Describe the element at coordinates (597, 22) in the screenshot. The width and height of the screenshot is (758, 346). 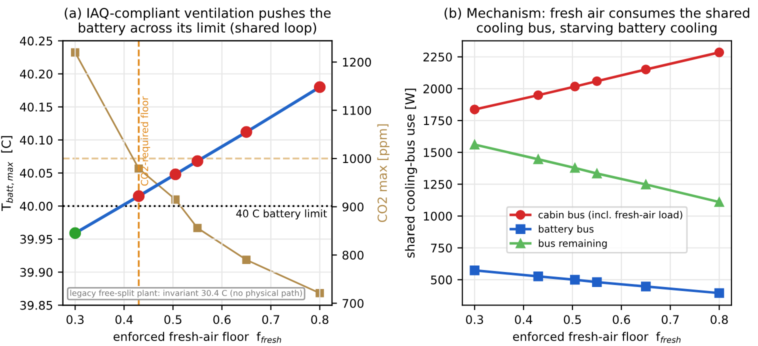
I see `chart-title: (b) Mechanism: fresh air consumes the shared cooling bus, starving battery cooling` at that location.